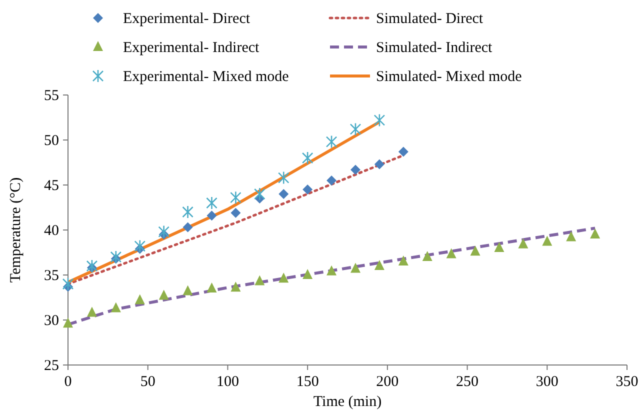  What do you see at coordinates (227, 382) in the screenshot?
I see `x-tick-label: 100` at bounding box center [227, 382].